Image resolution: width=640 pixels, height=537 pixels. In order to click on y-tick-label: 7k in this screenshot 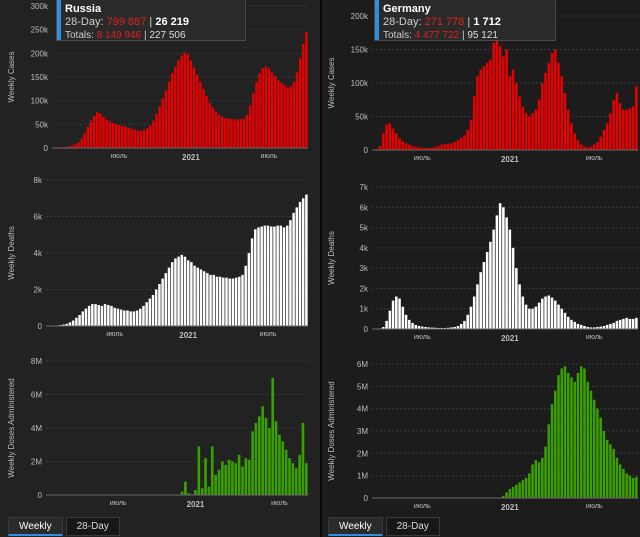, I will do `click(364, 187)`.